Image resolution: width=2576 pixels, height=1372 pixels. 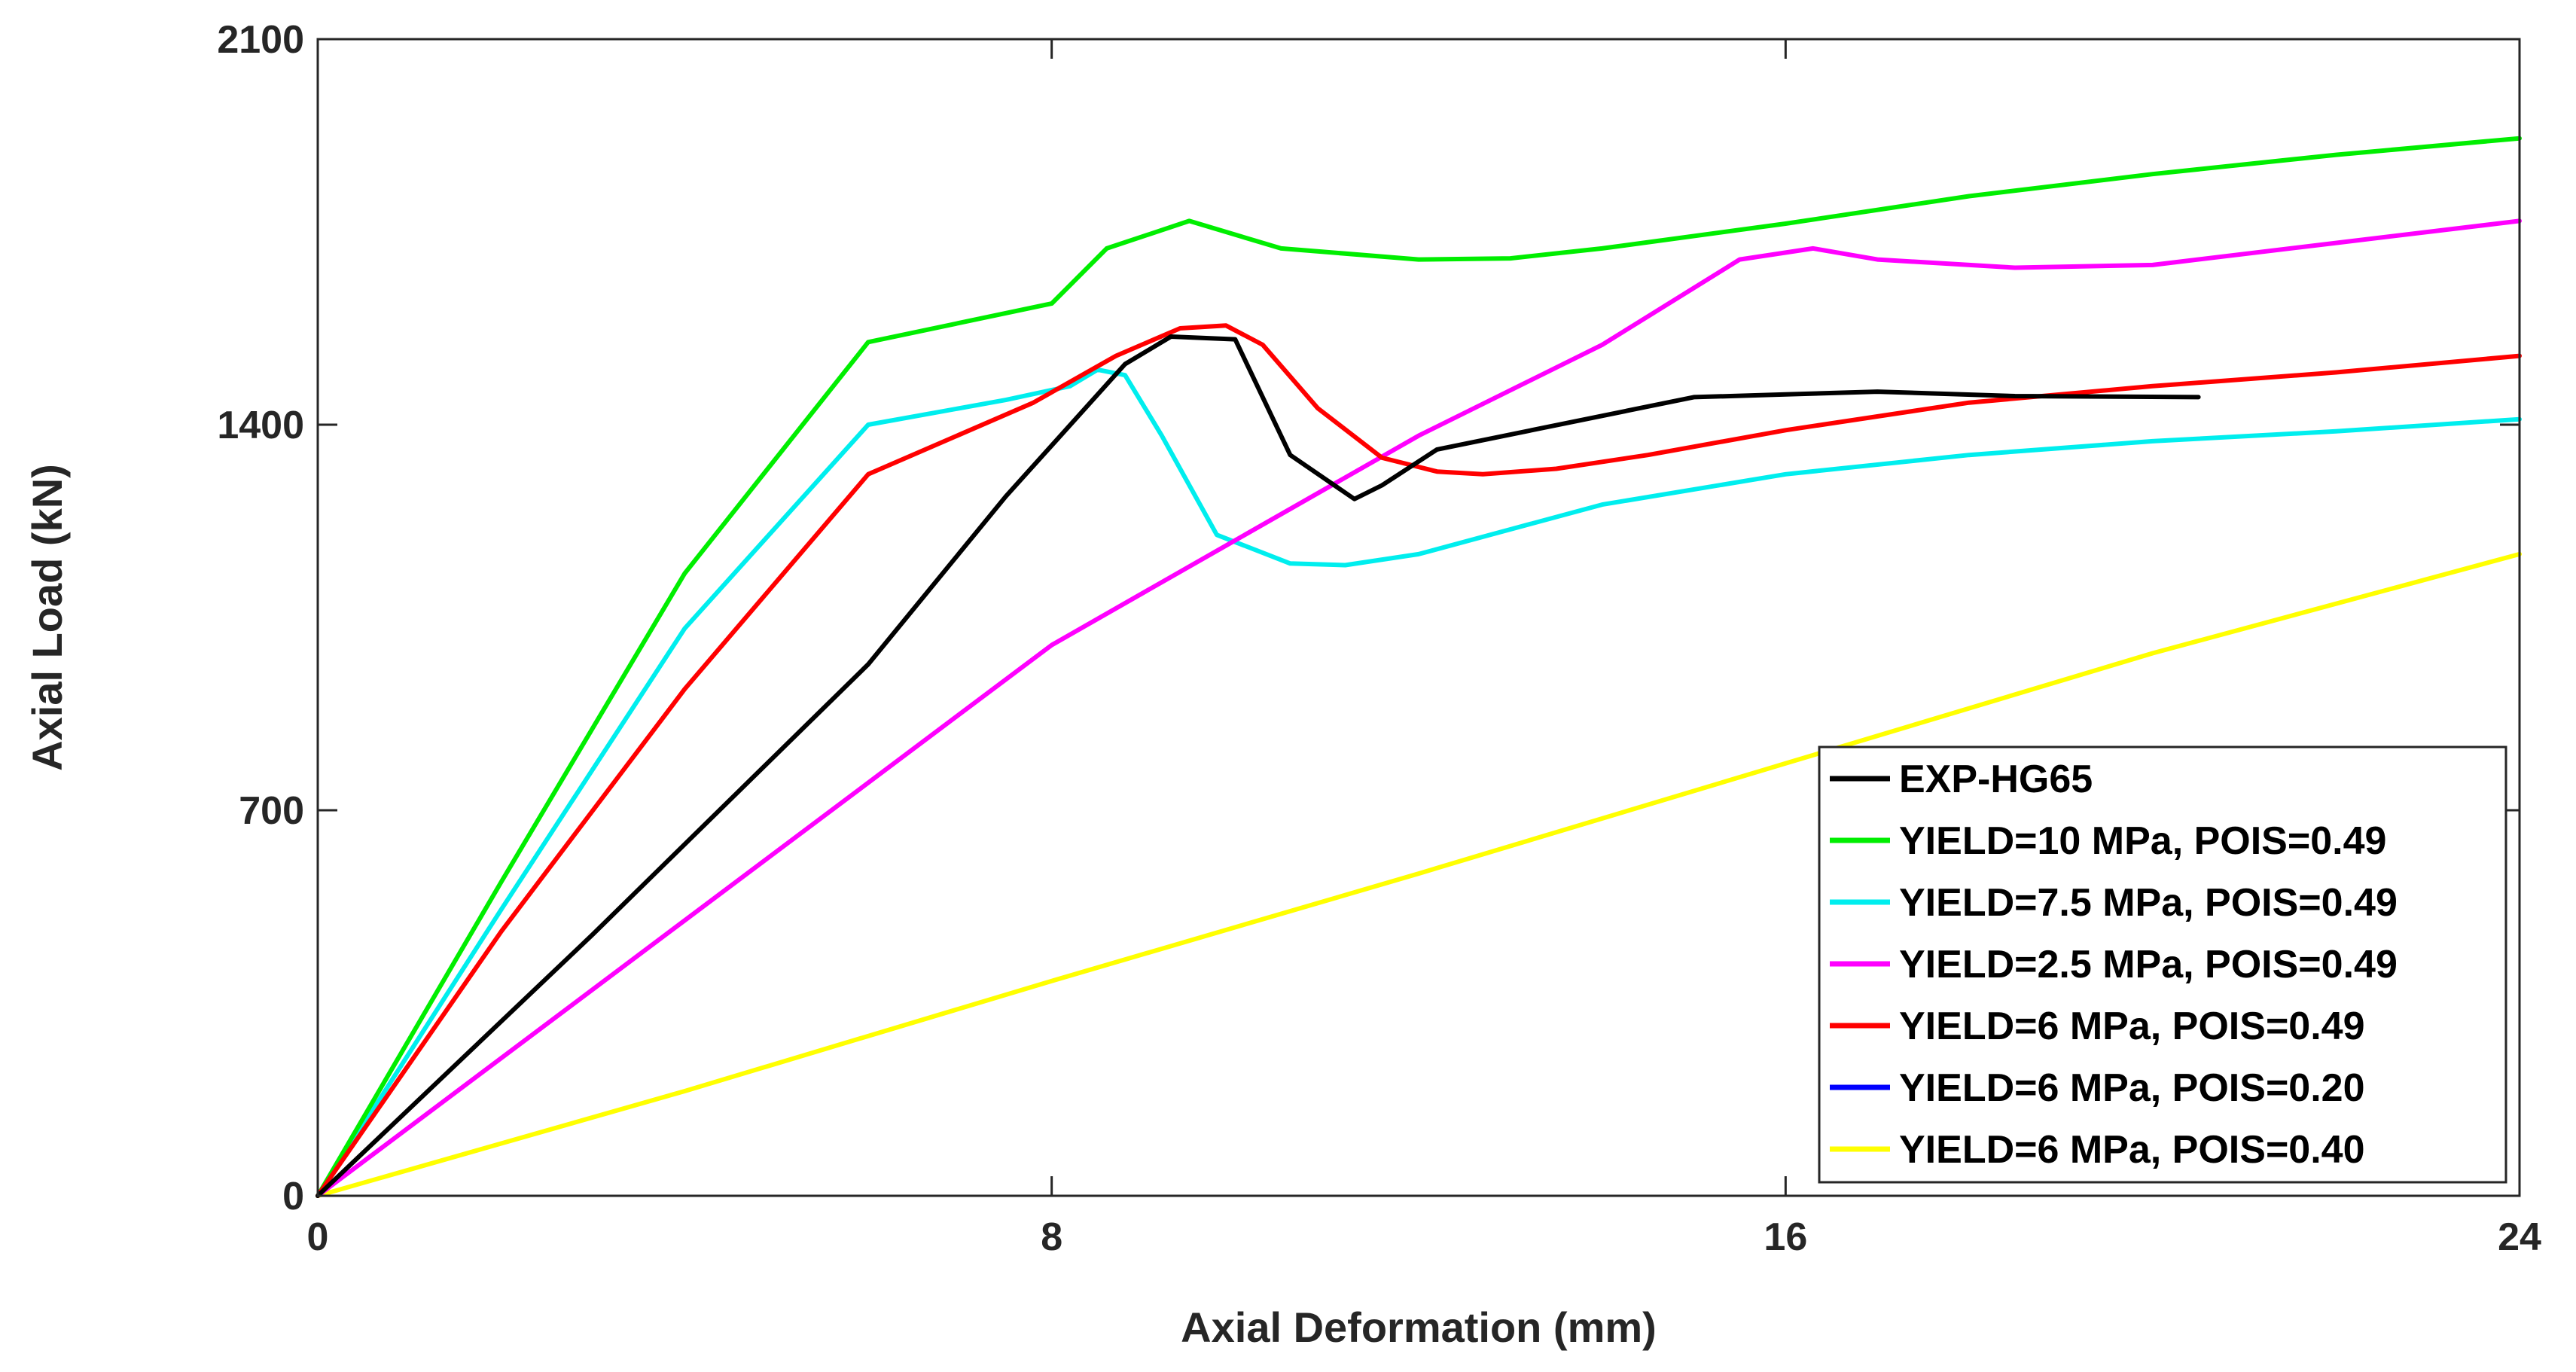 I want to click on y-axis-label: Axial Load (kN), so click(x=47, y=617).